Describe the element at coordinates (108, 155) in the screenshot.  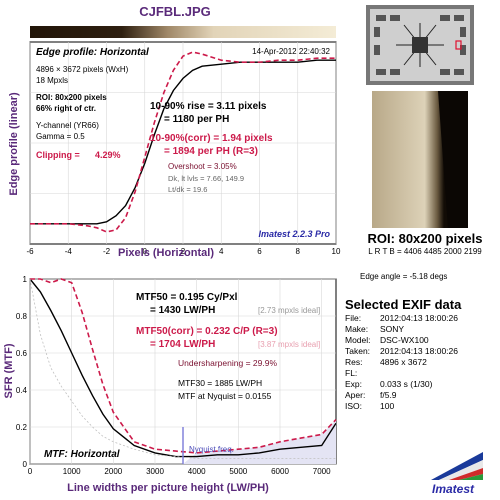
I see `clipping-value: 4.29%` at that location.